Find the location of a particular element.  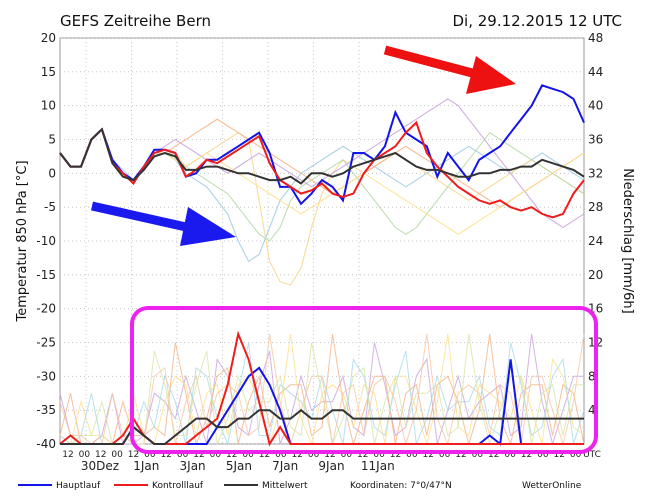

left-tick-label: 15 is located at coordinates (48, 72).